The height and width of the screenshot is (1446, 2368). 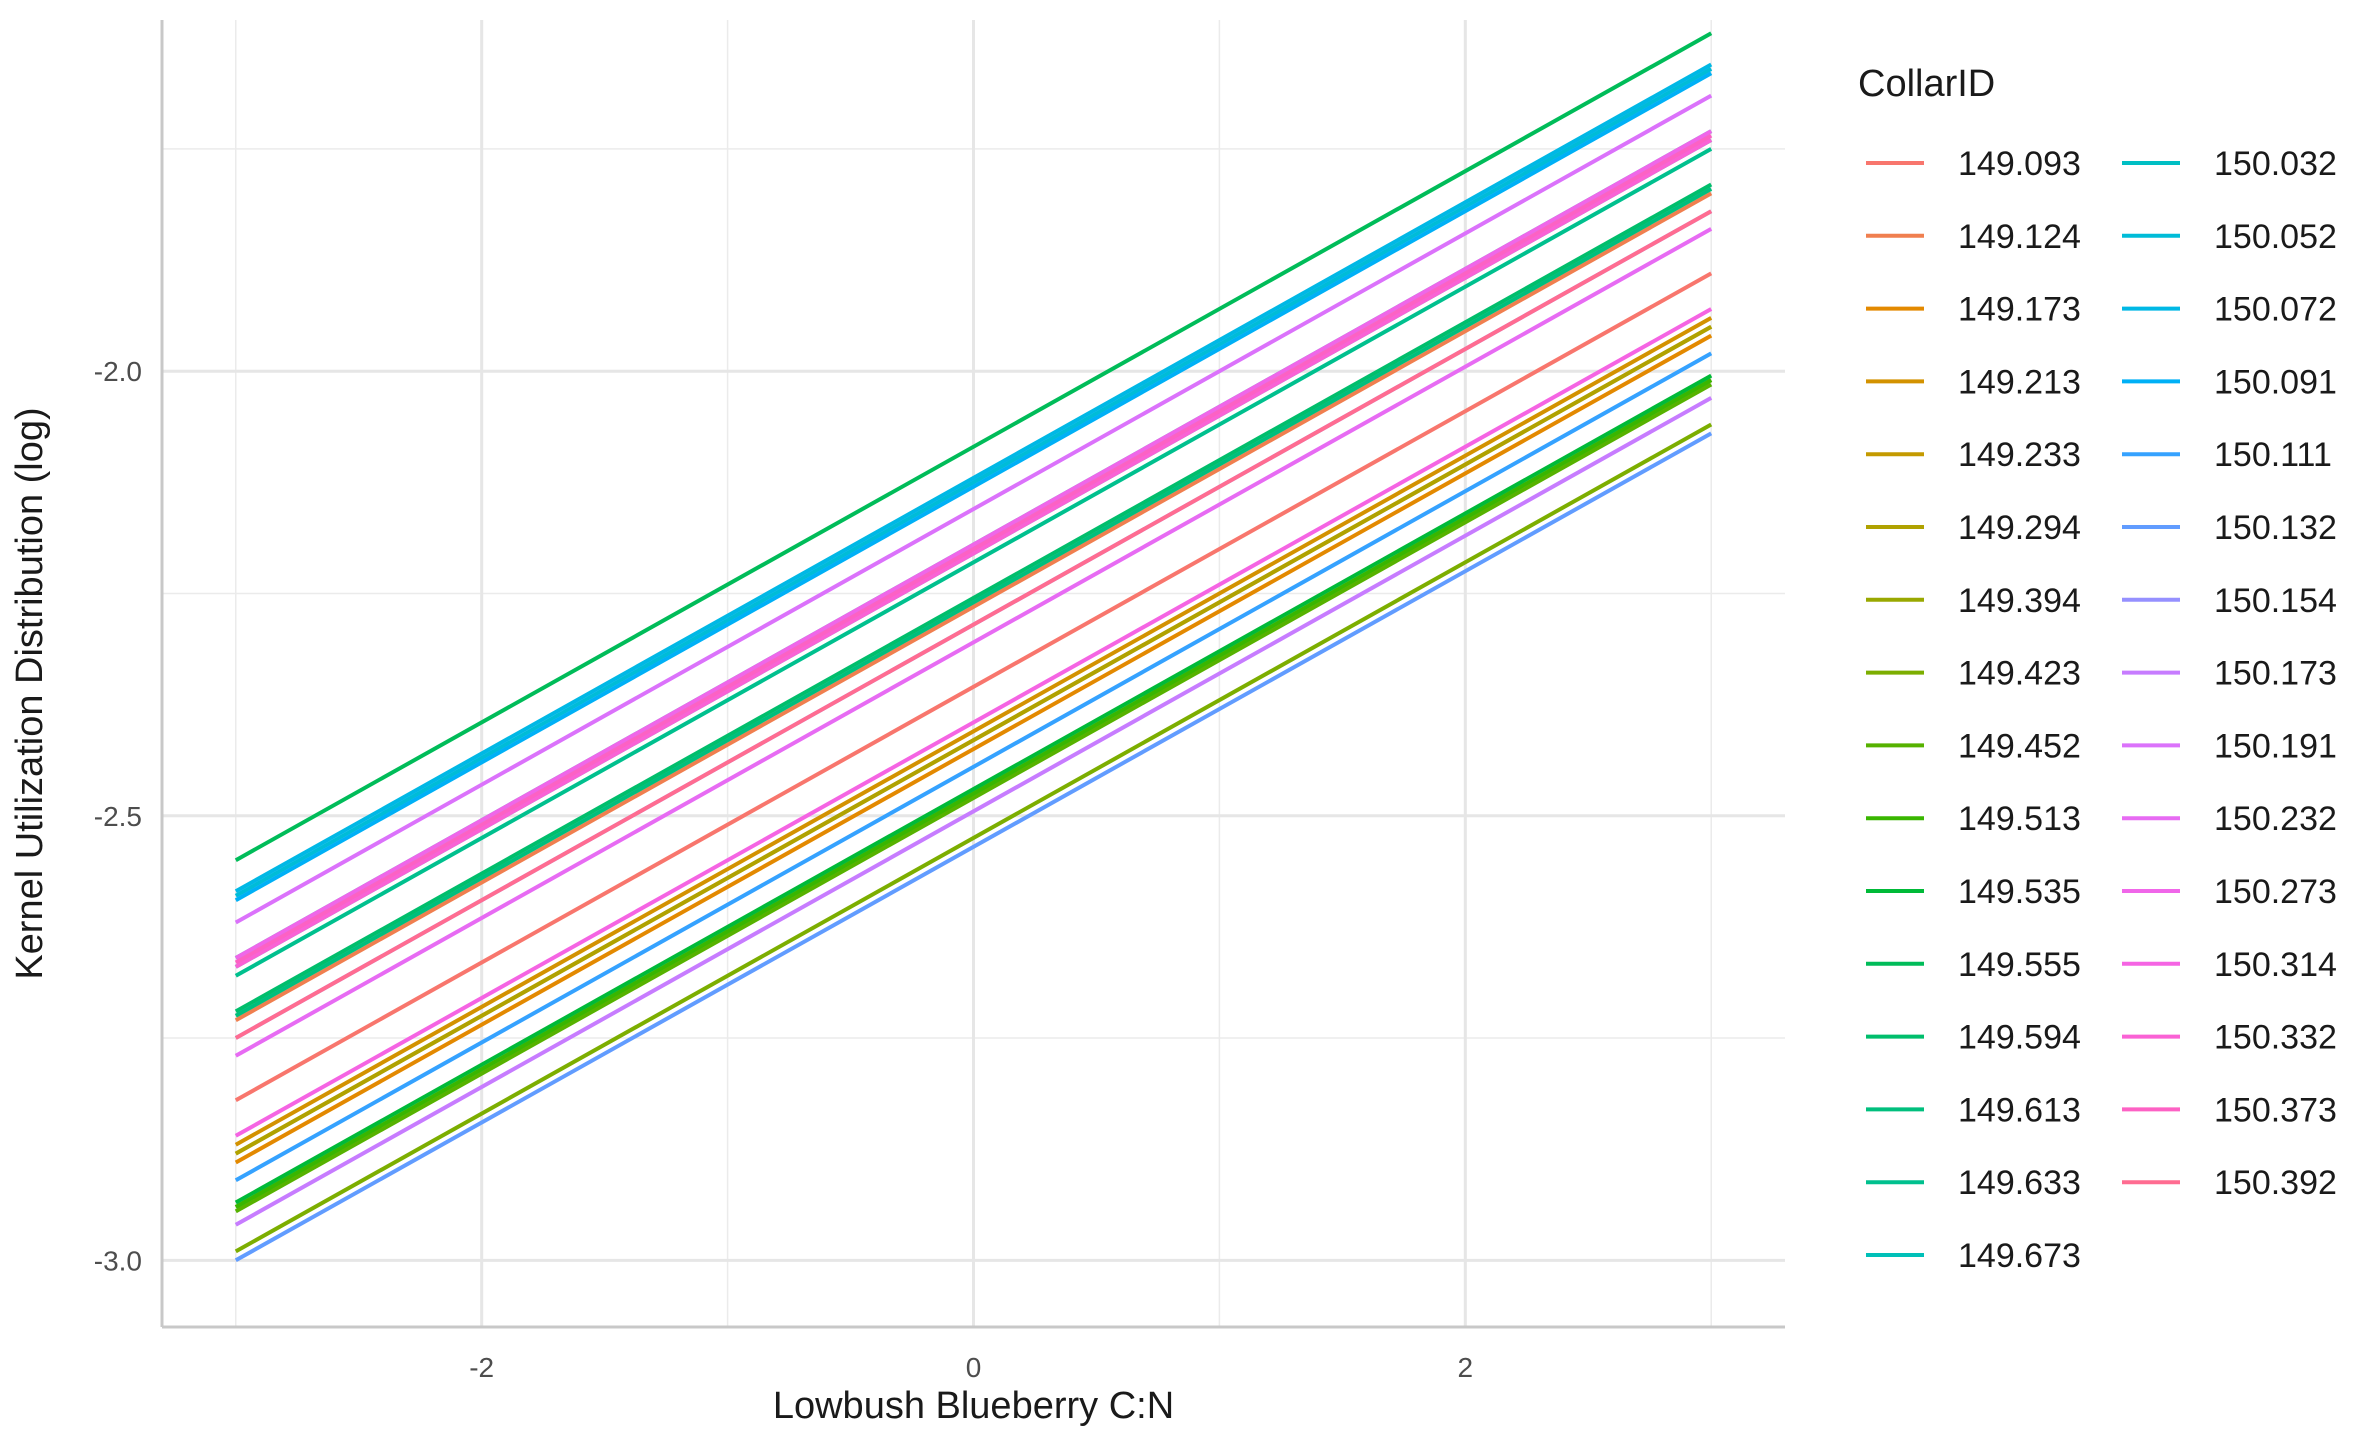 What do you see at coordinates (2019, 1038) in the screenshot?
I see `legend-label-149.594: 149.594` at bounding box center [2019, 1038].